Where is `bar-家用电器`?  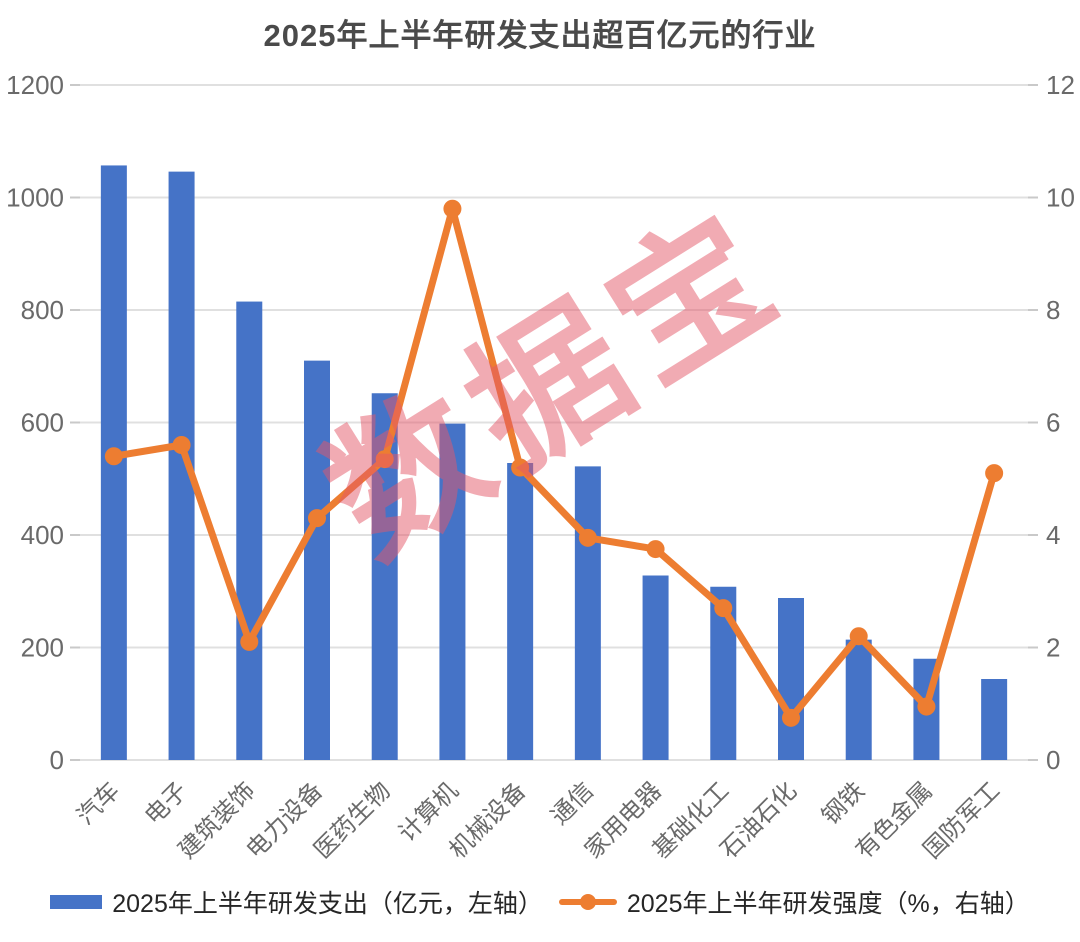 bar-家用电器 is located at coordinates (655, 668).